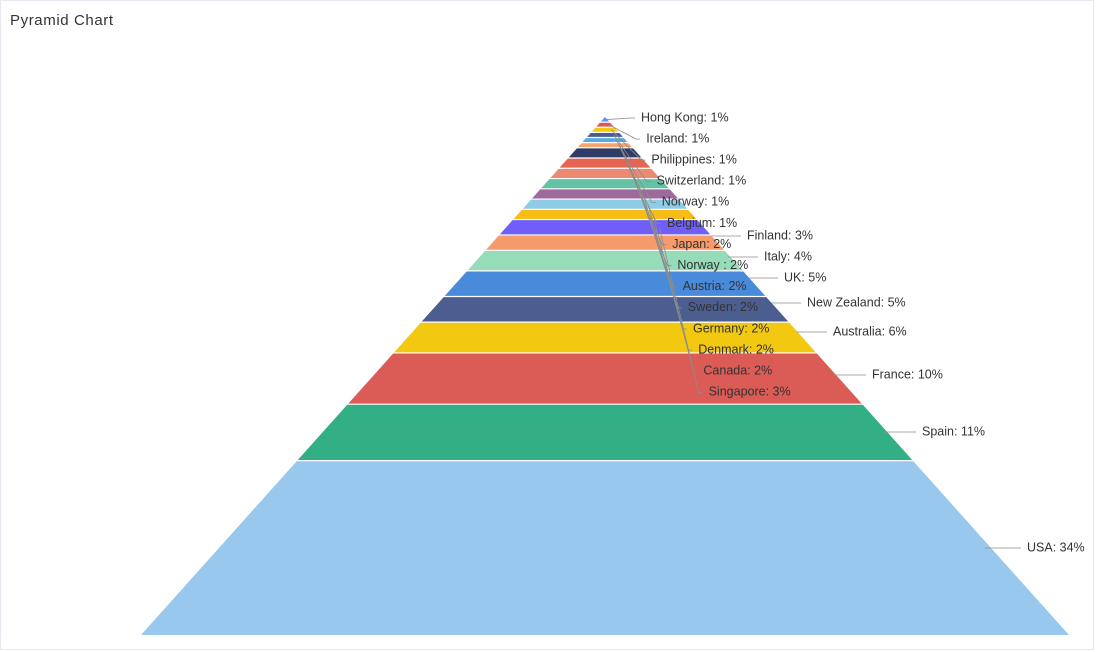 This screenshot has width=1096, height=652. I want to click on data-label-finland-14: Finland: 3%, so click(780, 235).